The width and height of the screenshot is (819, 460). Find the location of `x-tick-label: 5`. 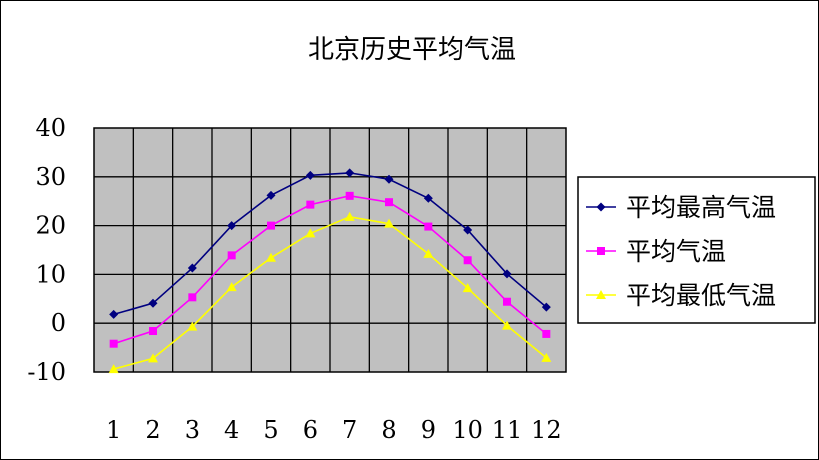

x-tick-label: 5 is located at coordinates (270, 430).